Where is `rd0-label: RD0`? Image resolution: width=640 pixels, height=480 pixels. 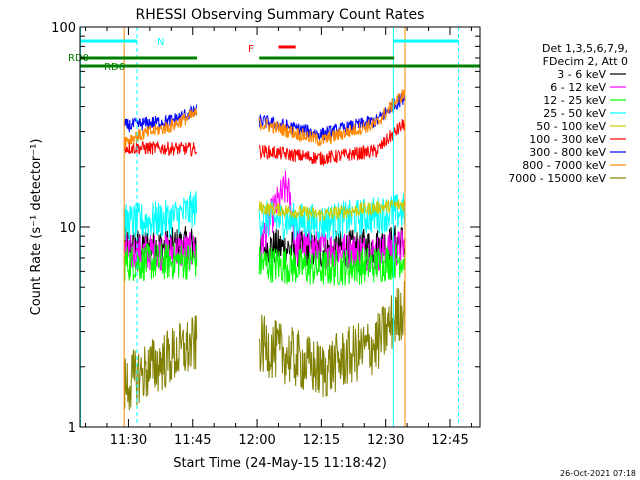
rd0-label: RD0 is located at coordinates (78, 58).